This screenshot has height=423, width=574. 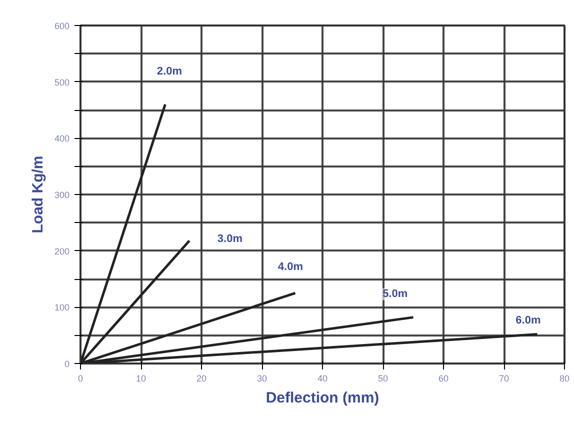 I want to click on annotation: 4.0m, so click(x=291, y=267).